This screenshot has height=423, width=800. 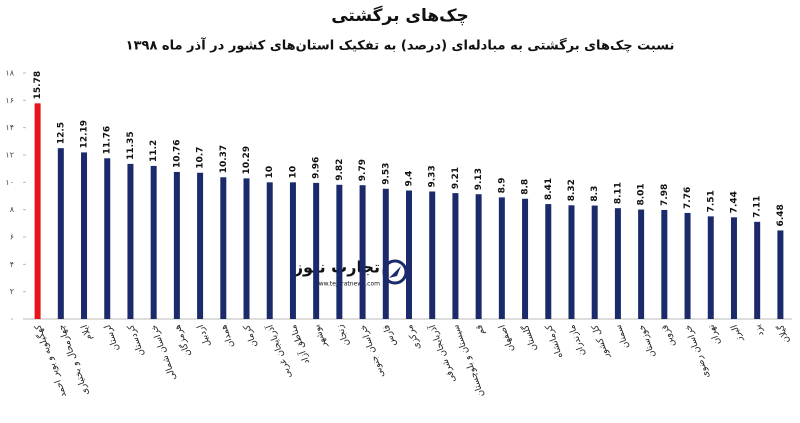 I want to click on value-label: 12.5, so click(x=61, y=133).